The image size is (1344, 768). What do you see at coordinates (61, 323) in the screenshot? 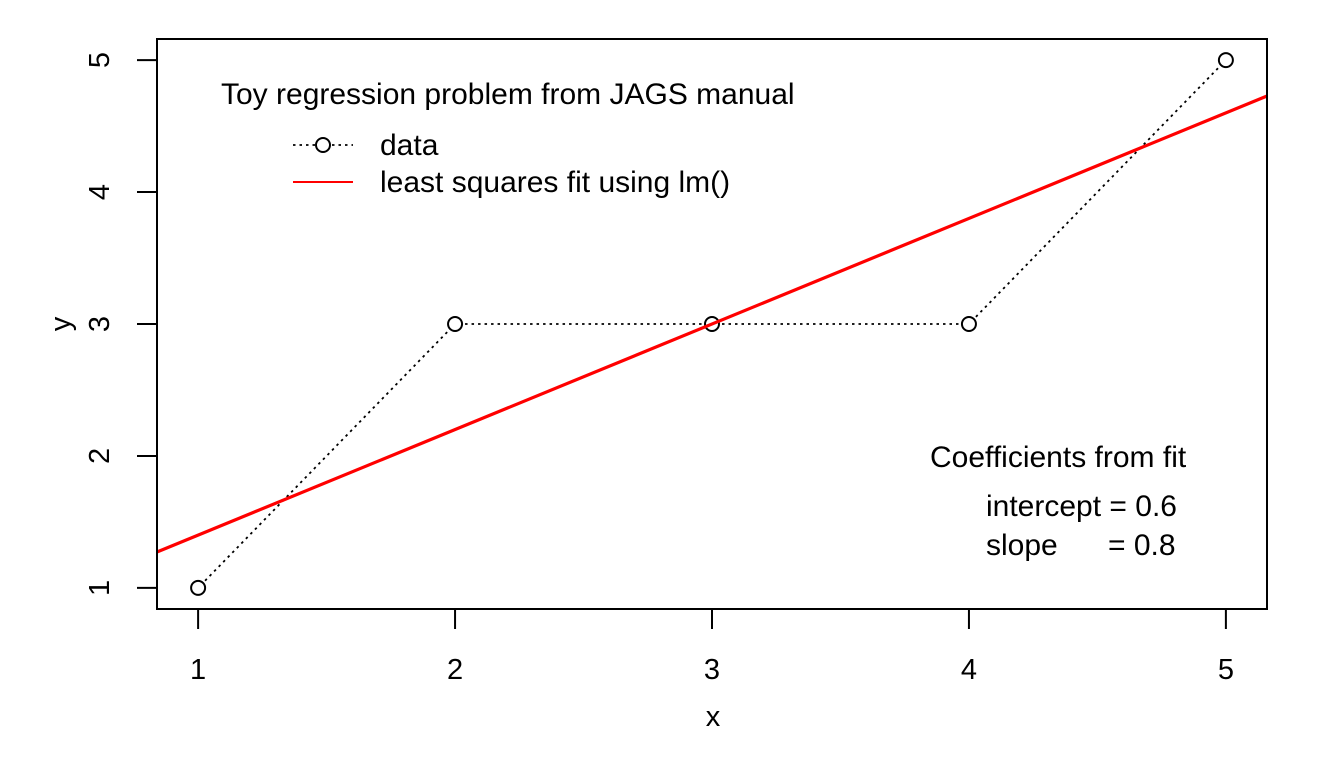
I see `y-axis-label: y` at bounding box center [61, 323].